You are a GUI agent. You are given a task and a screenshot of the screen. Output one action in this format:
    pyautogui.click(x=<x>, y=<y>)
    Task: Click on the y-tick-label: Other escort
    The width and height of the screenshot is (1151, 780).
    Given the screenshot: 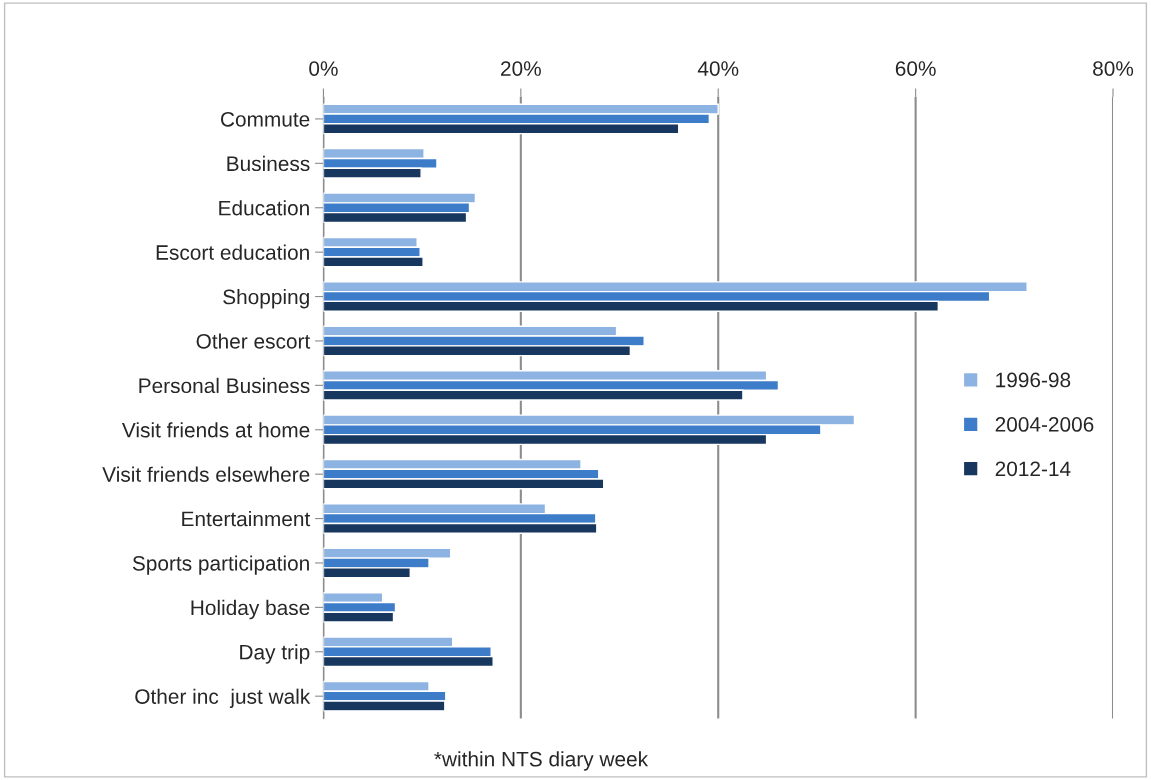 What is the action you would take?
    pyautogui.click(x=253, y=341)
    